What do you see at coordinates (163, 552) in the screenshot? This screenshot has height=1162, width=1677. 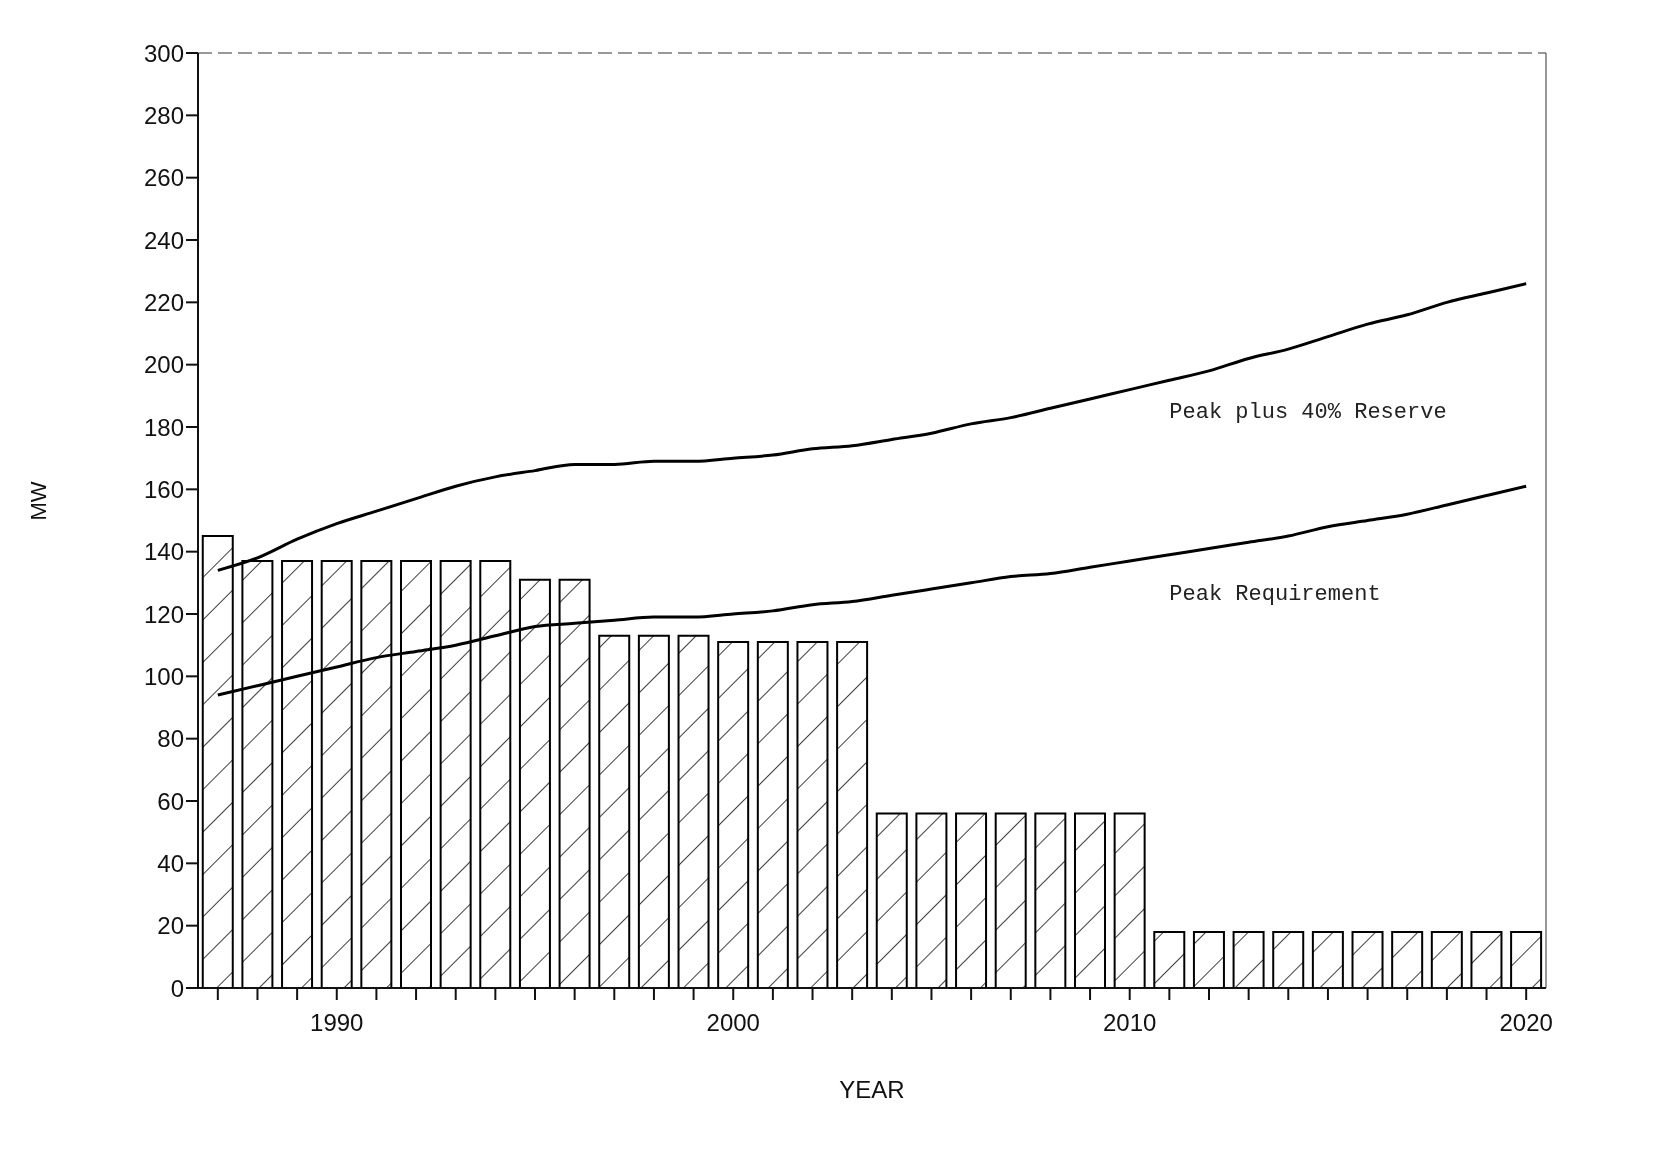 I see `y-tick-label: 140` at bounding box center [163, 552].